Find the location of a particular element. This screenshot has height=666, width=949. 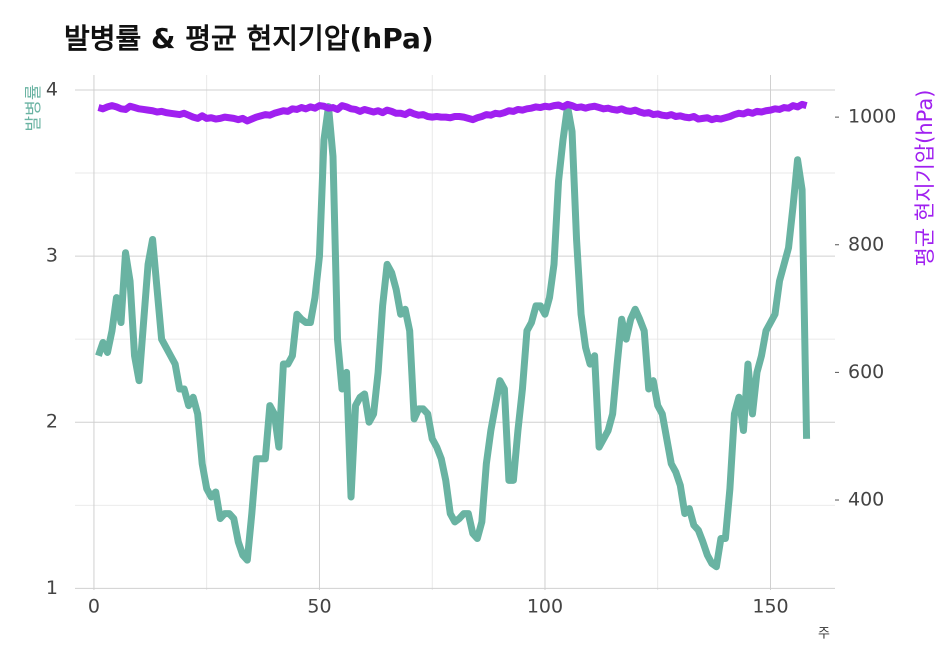

y2-tick-label: 1000 is located at coordinates (872, 117).